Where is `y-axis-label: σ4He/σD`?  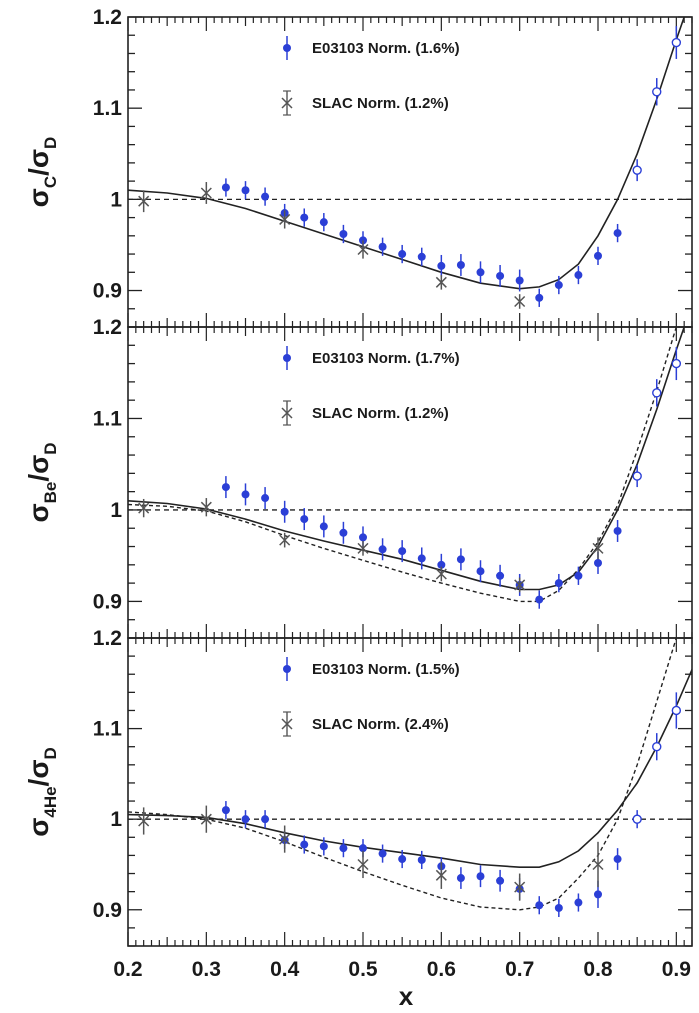
y-axis-label: σ4He/σD is located at coordinates (41, 792).